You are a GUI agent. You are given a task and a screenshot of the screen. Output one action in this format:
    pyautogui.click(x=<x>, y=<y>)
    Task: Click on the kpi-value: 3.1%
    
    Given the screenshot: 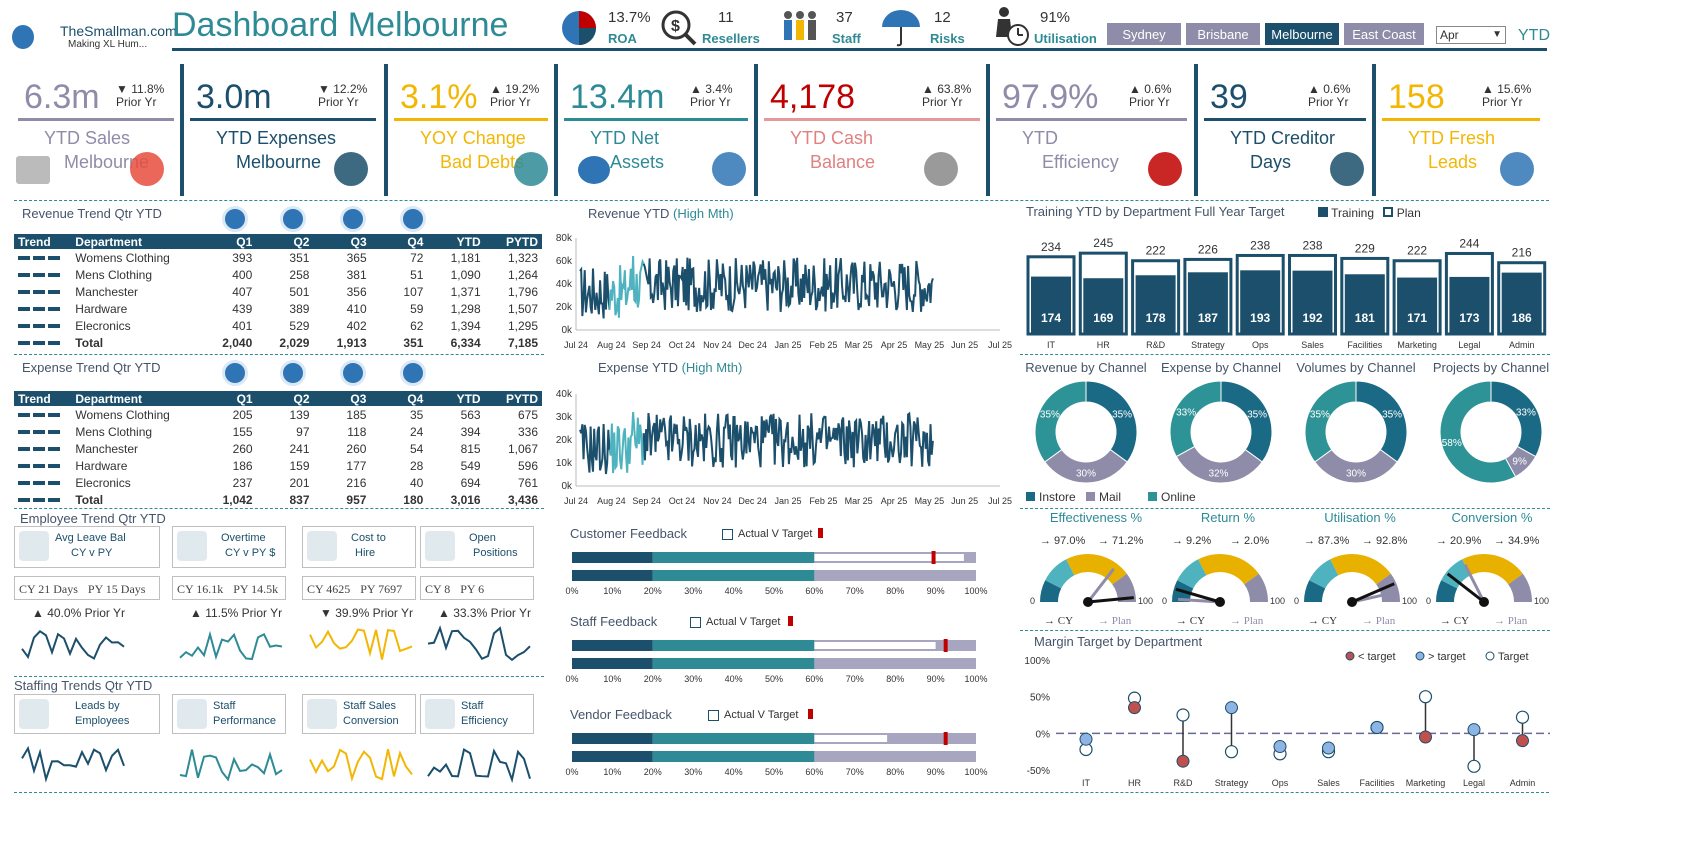 What is the action you would take?
    pyautogui.click(x=439, y=97)
    